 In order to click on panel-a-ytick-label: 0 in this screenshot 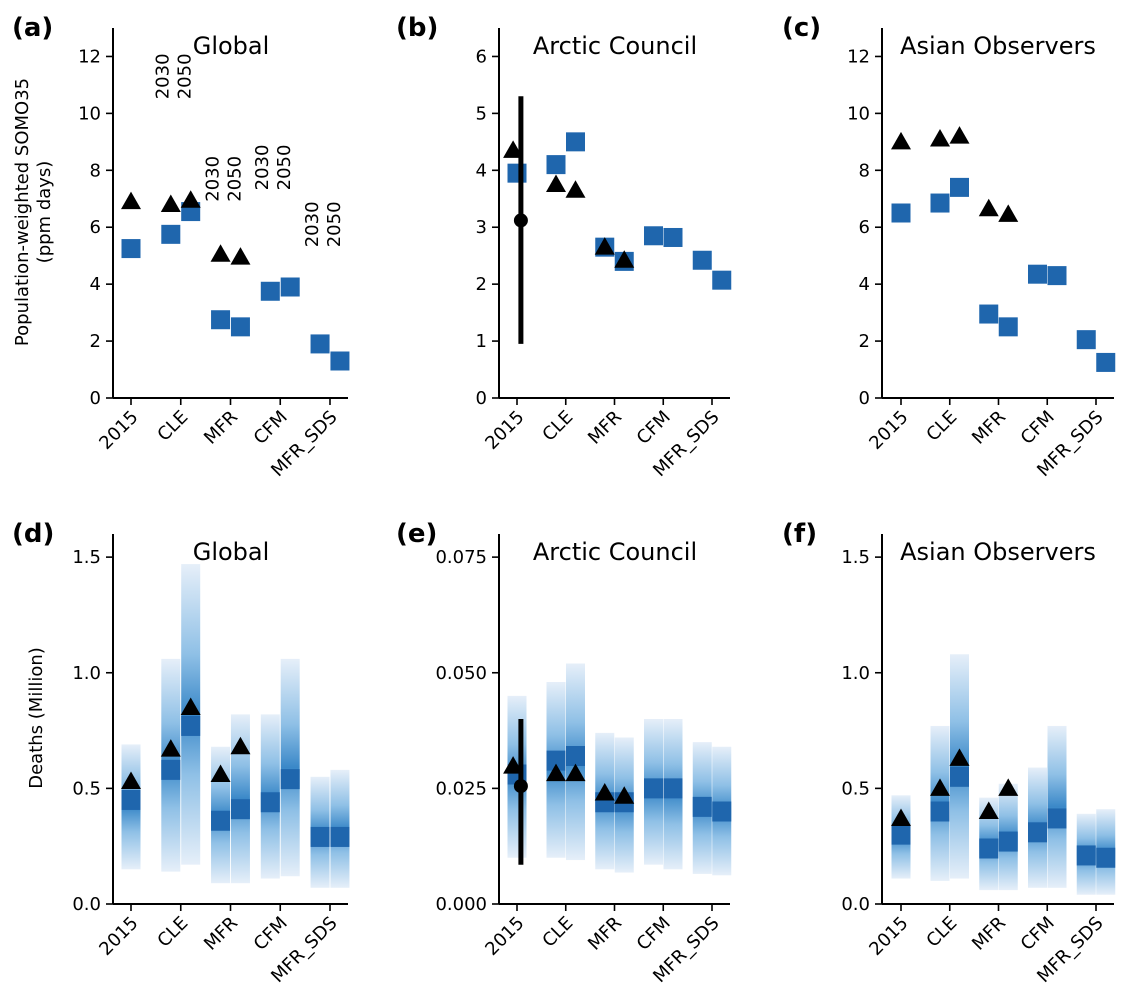, I will do `click(95, 398)`.